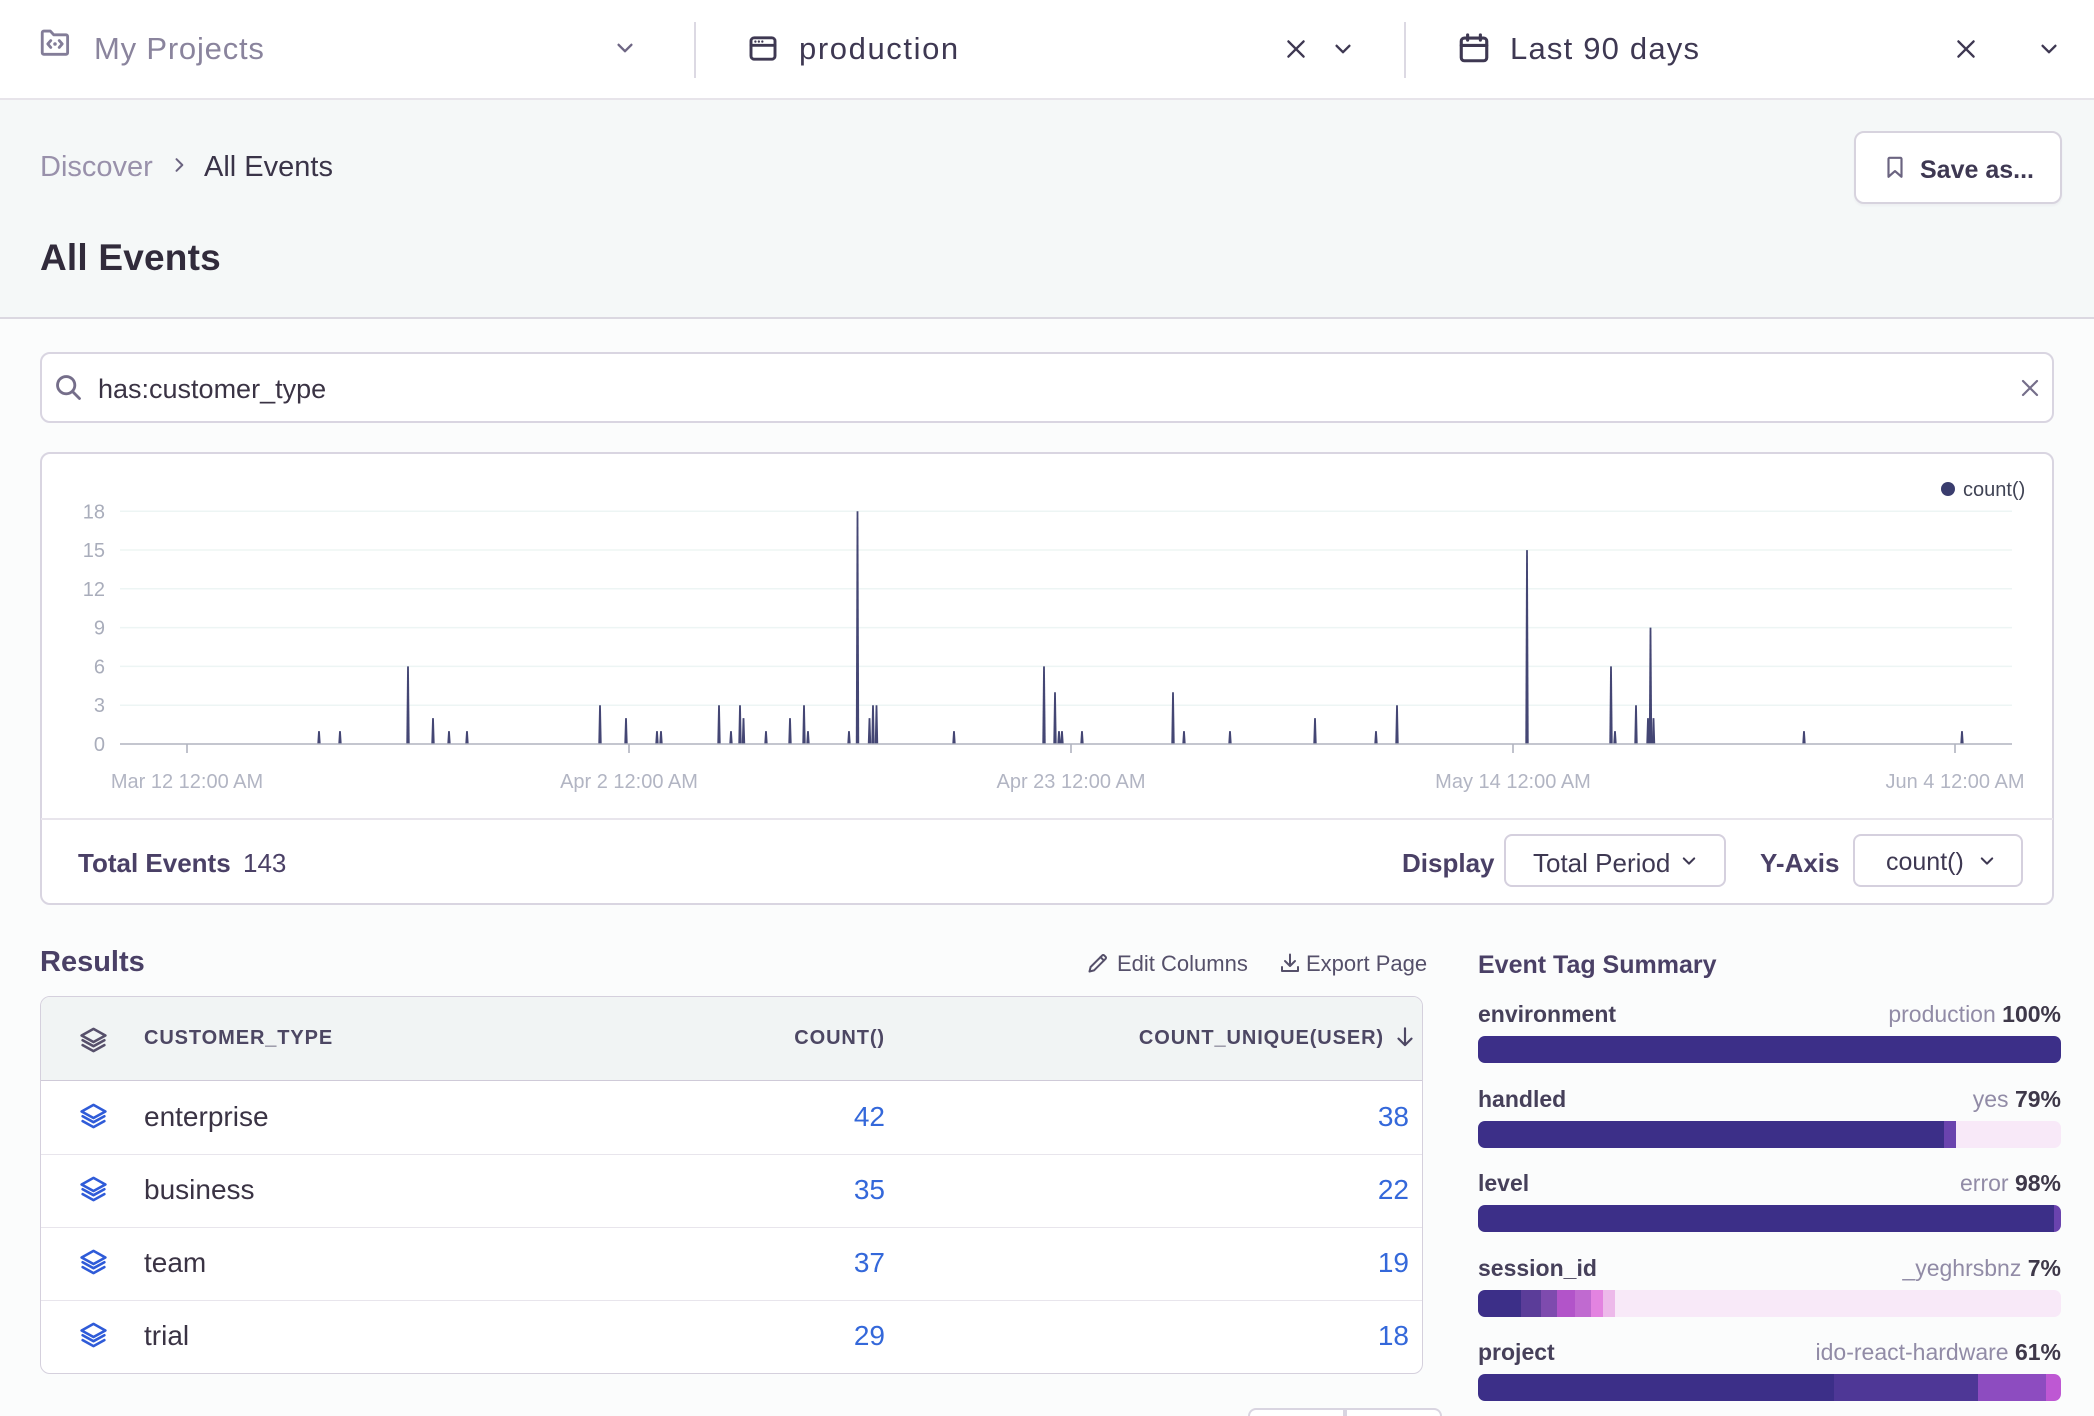  I want to click on svg-text: 6, so click(99, 667).